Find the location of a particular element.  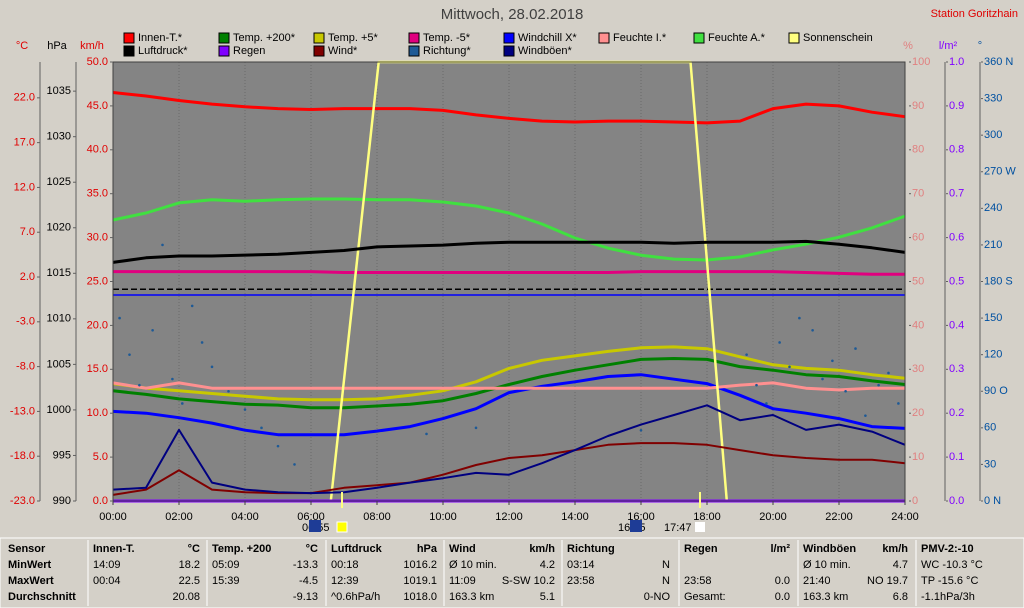

sun-icon is located at coordinates (342, 527).